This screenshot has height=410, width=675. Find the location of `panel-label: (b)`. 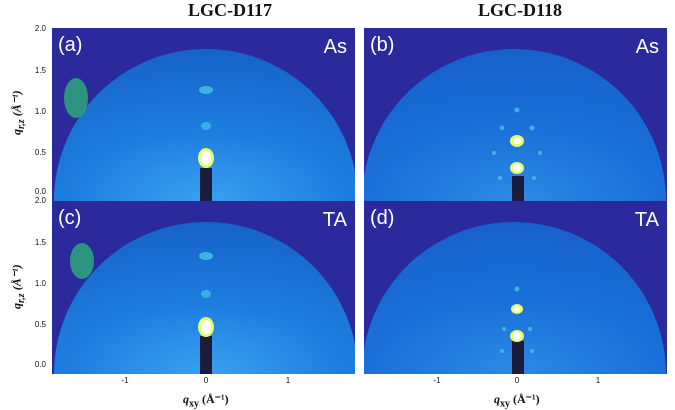

panel-label: (b) is located at coordinates (382, 45).